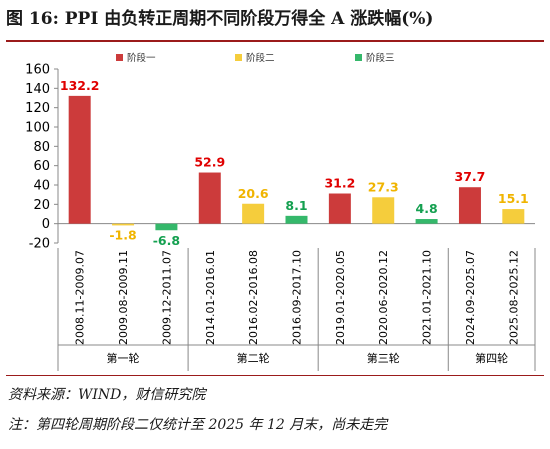 The width and height of the screenshot is (550, 449). I want to click on period-label: 2009.12-2011.07, so click(166, 297).